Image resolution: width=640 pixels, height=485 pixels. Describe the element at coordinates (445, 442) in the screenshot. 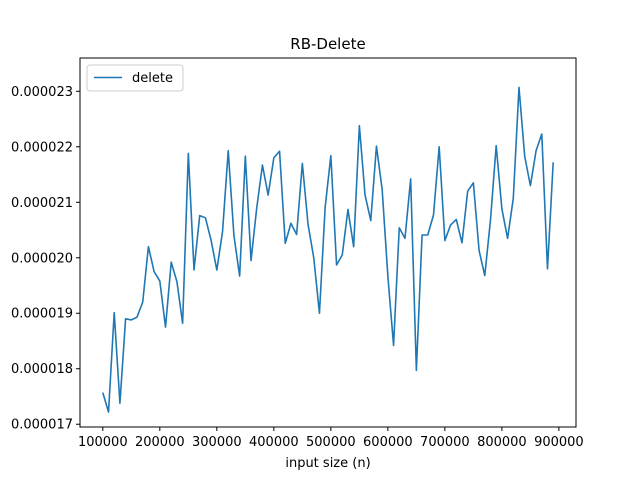

I see `x-tick-label: 700000` at that location.